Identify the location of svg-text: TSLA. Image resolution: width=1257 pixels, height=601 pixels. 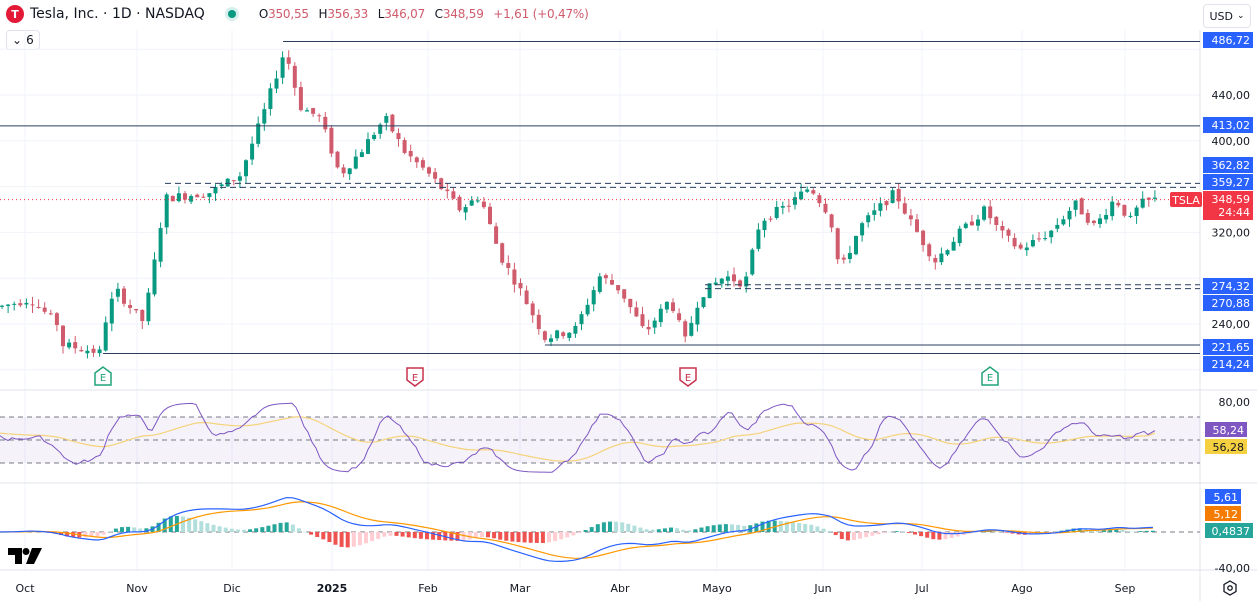
(1185, 200).